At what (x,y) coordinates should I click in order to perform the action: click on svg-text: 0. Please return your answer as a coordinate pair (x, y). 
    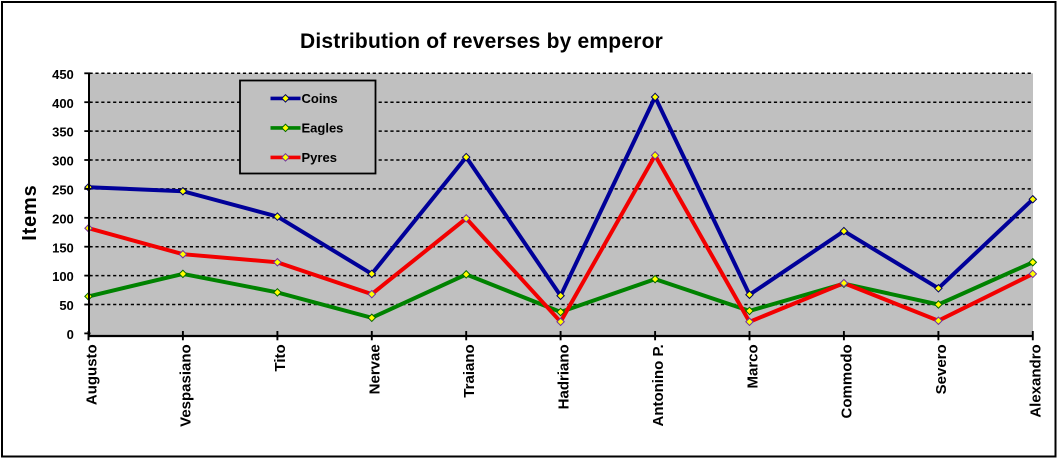
    Looking at the image, I should click on (70, 334).